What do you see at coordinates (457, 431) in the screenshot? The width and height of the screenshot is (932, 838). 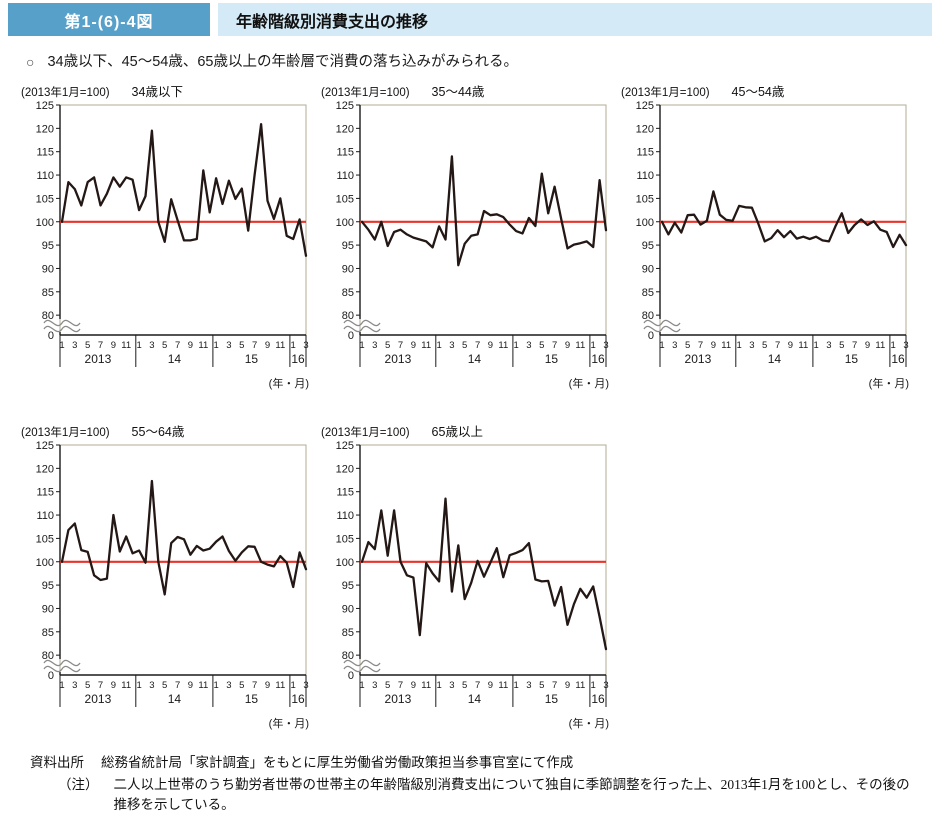 I see `age-group-label: 65歳以上` at bounding box center [457, 431].